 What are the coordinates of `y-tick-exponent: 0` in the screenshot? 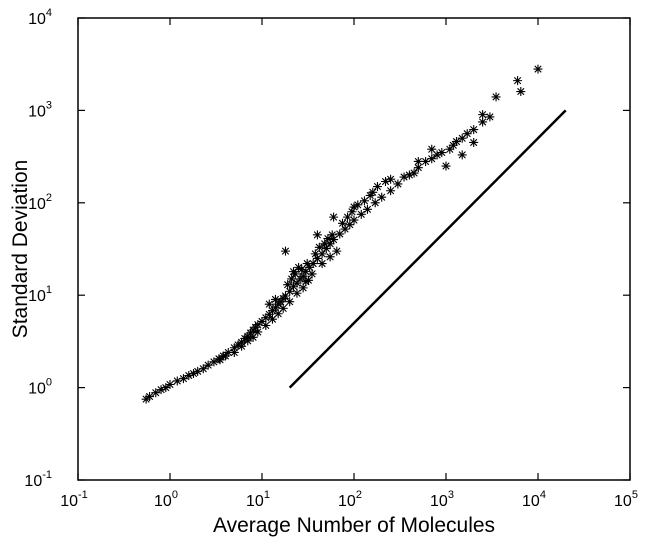 It's located at (49, 383).